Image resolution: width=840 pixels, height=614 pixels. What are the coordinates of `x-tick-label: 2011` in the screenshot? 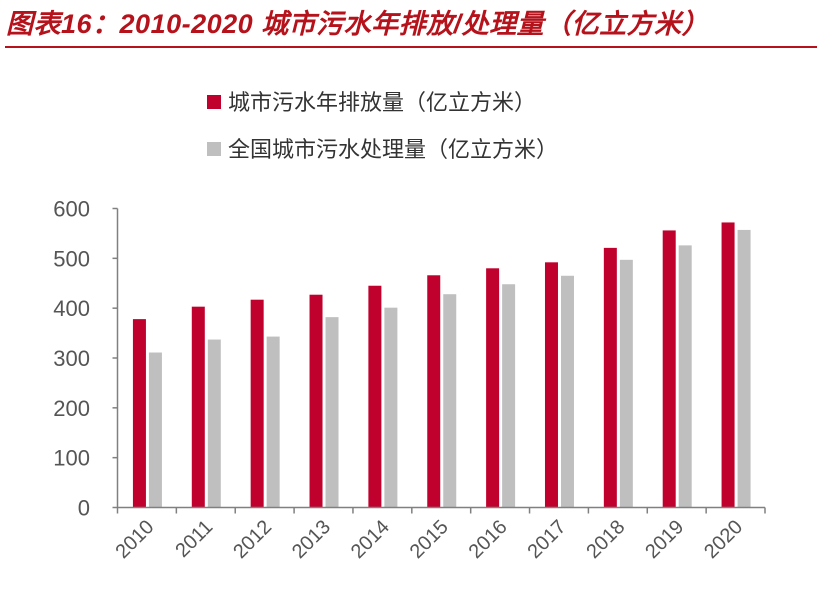 It's located at (194, 539).